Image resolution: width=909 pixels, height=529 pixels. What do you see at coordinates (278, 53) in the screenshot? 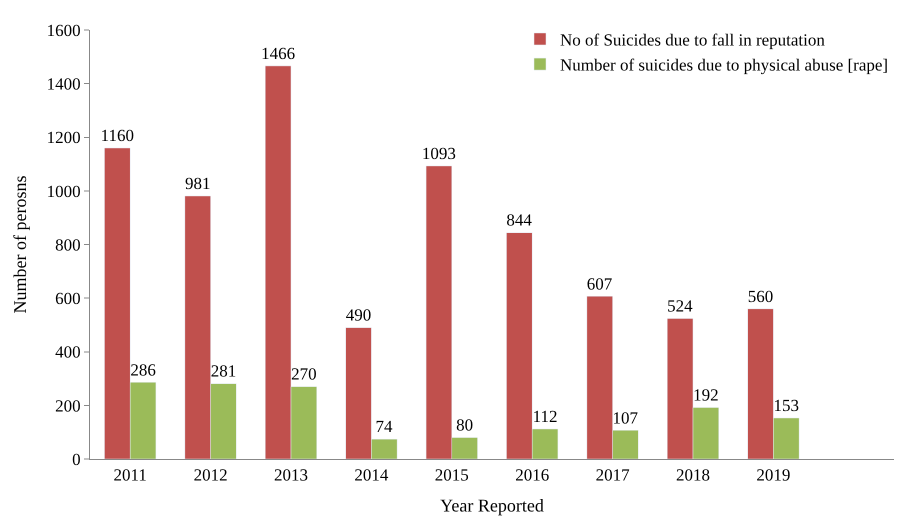
I see `data-label: 1466` at bounding box center [278, 53].